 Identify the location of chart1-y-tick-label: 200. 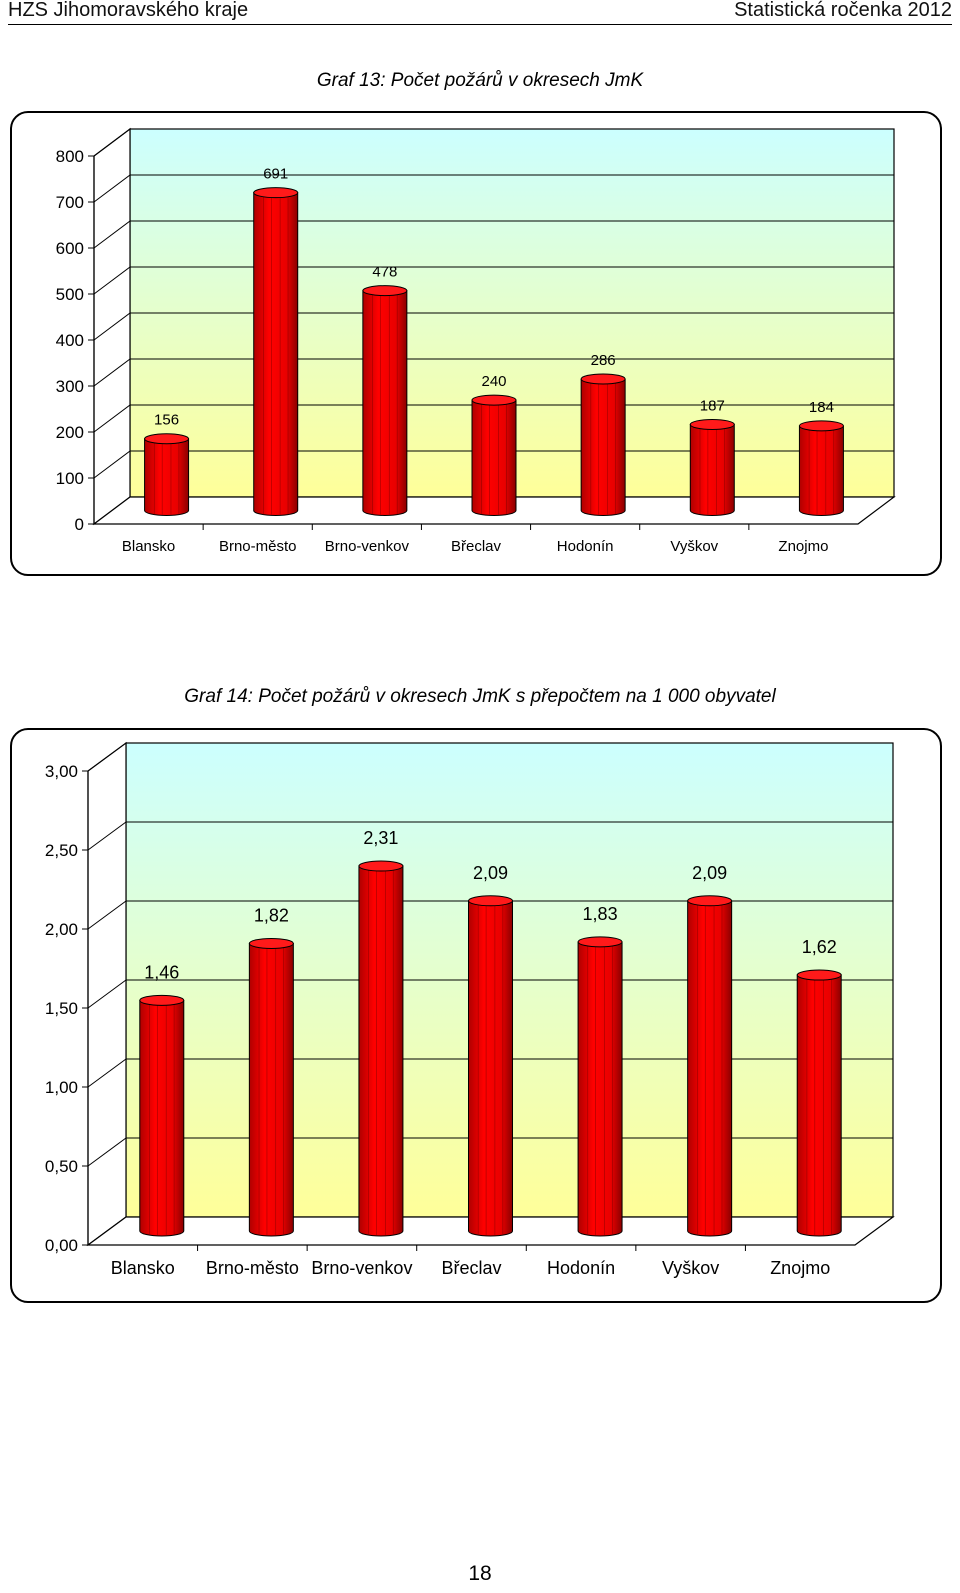
(70, 432).